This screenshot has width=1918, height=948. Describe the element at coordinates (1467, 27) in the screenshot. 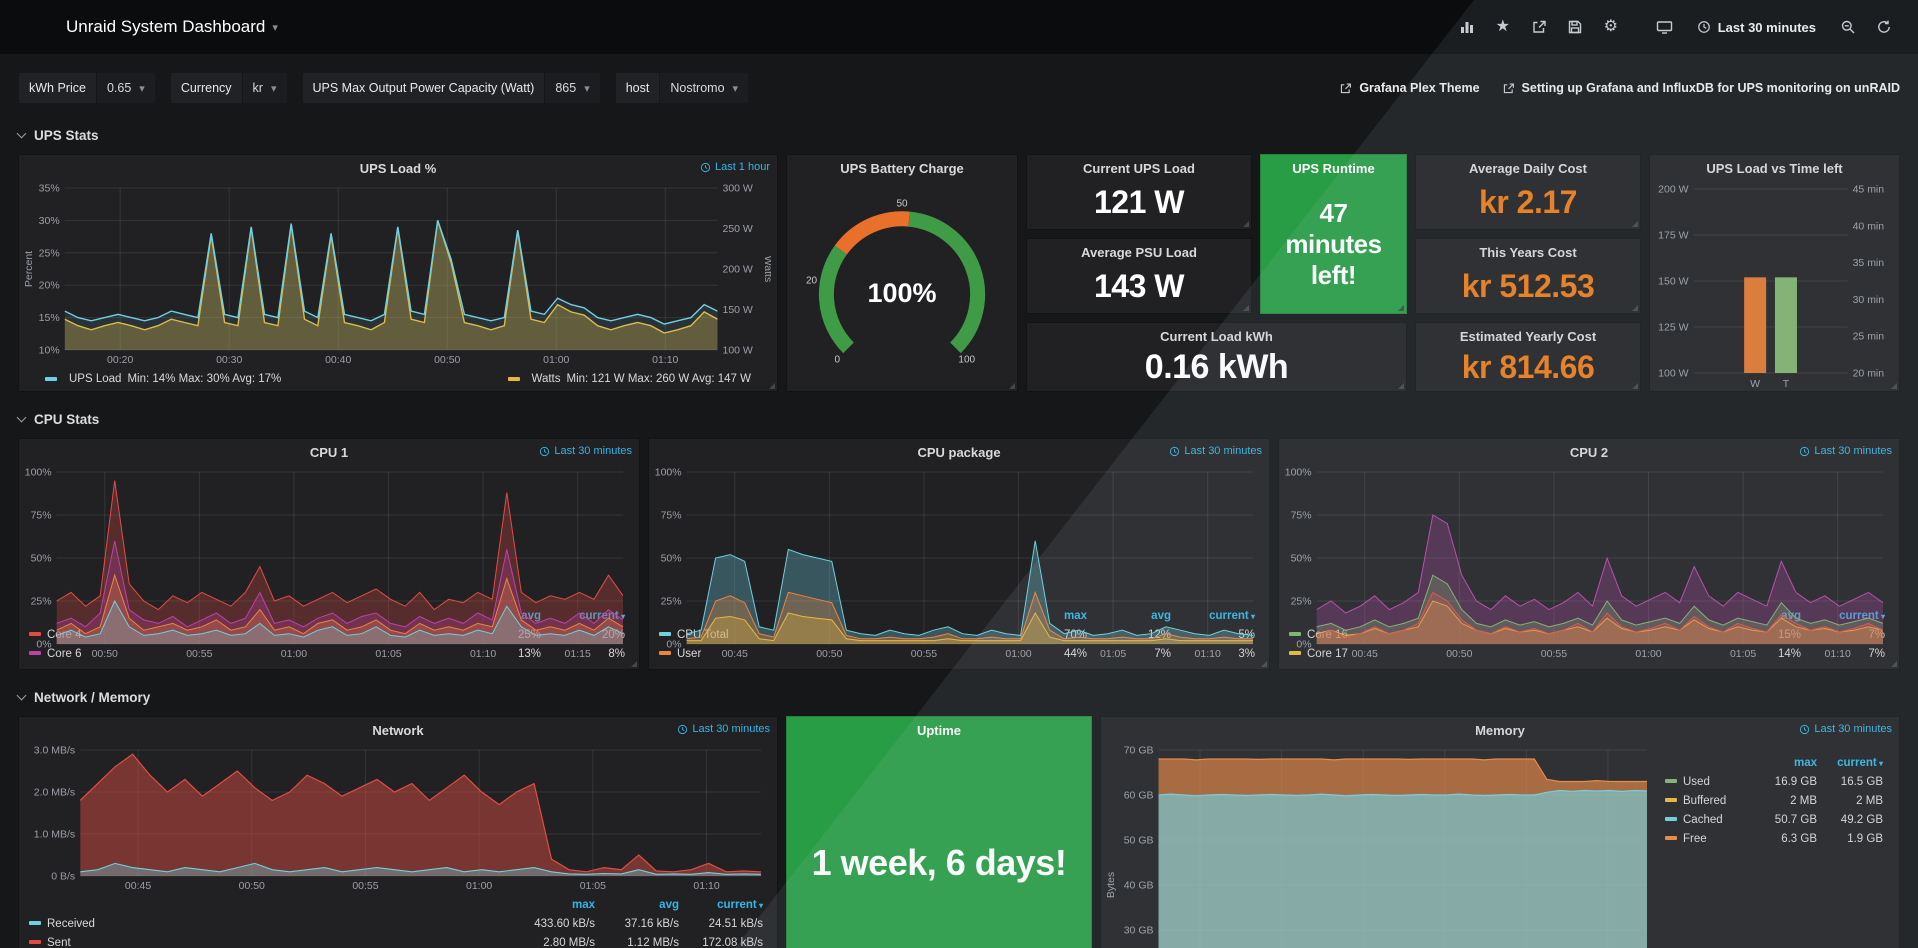

I see `add-panel-icon` at that location.